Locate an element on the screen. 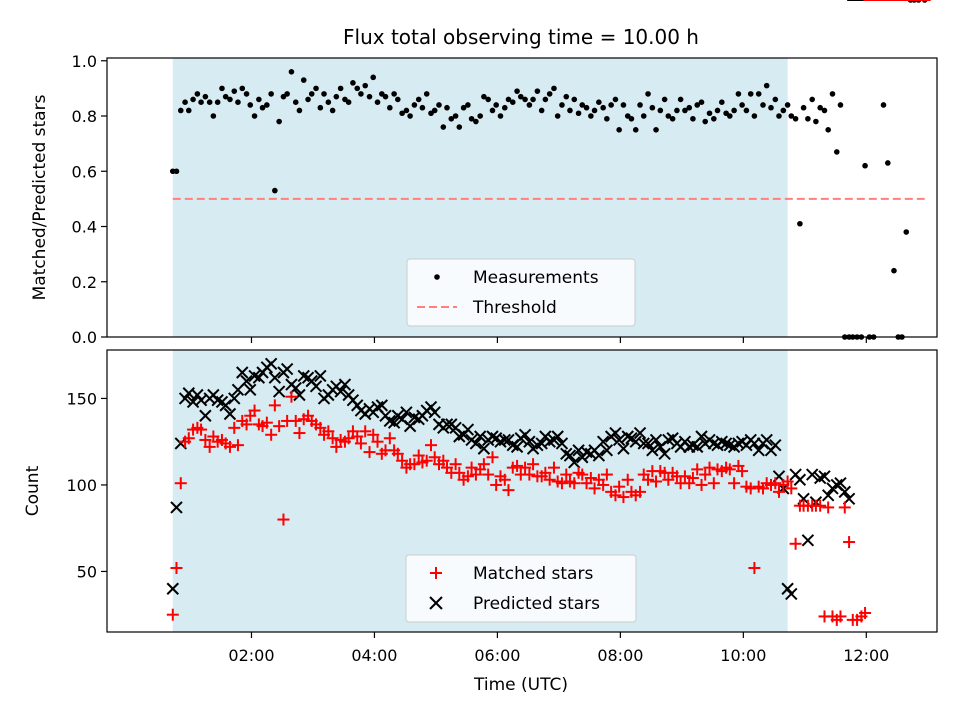  top-ylabel: Matched/Predicted stars is located at coordinates (40, 197).